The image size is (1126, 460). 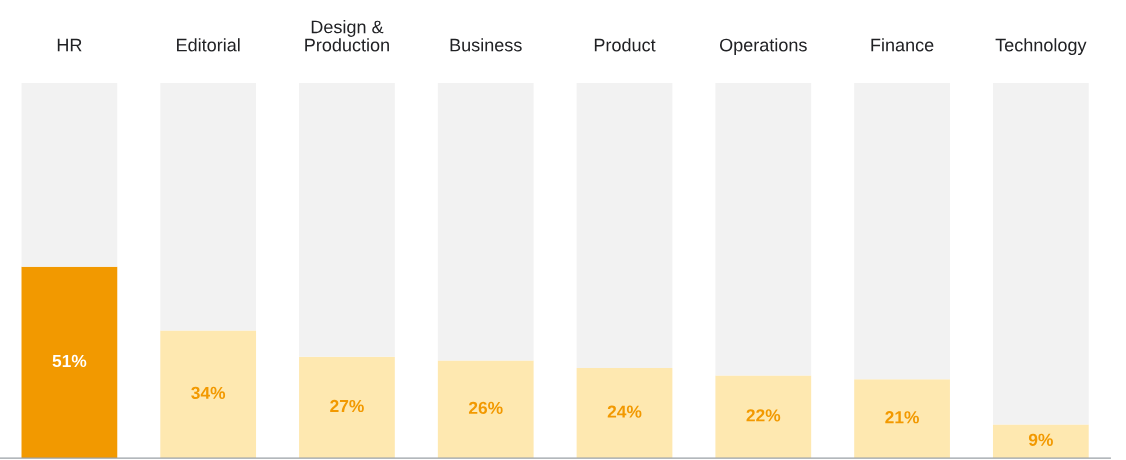 I want to click on x-tick-label: Editorial, so click(x=208, y=45).